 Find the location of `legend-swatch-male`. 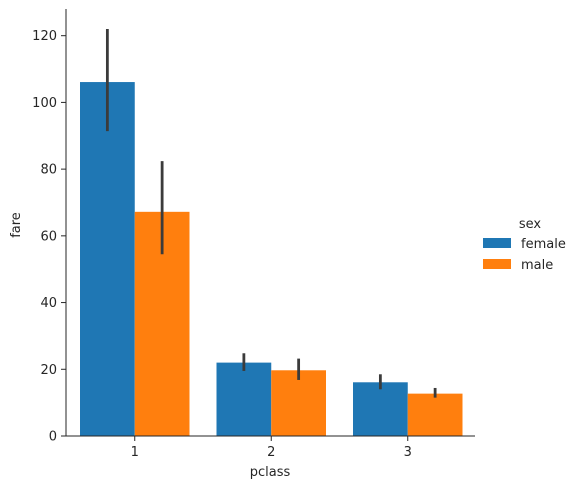

legend-swatch-male is located at coordinates (497, 264).